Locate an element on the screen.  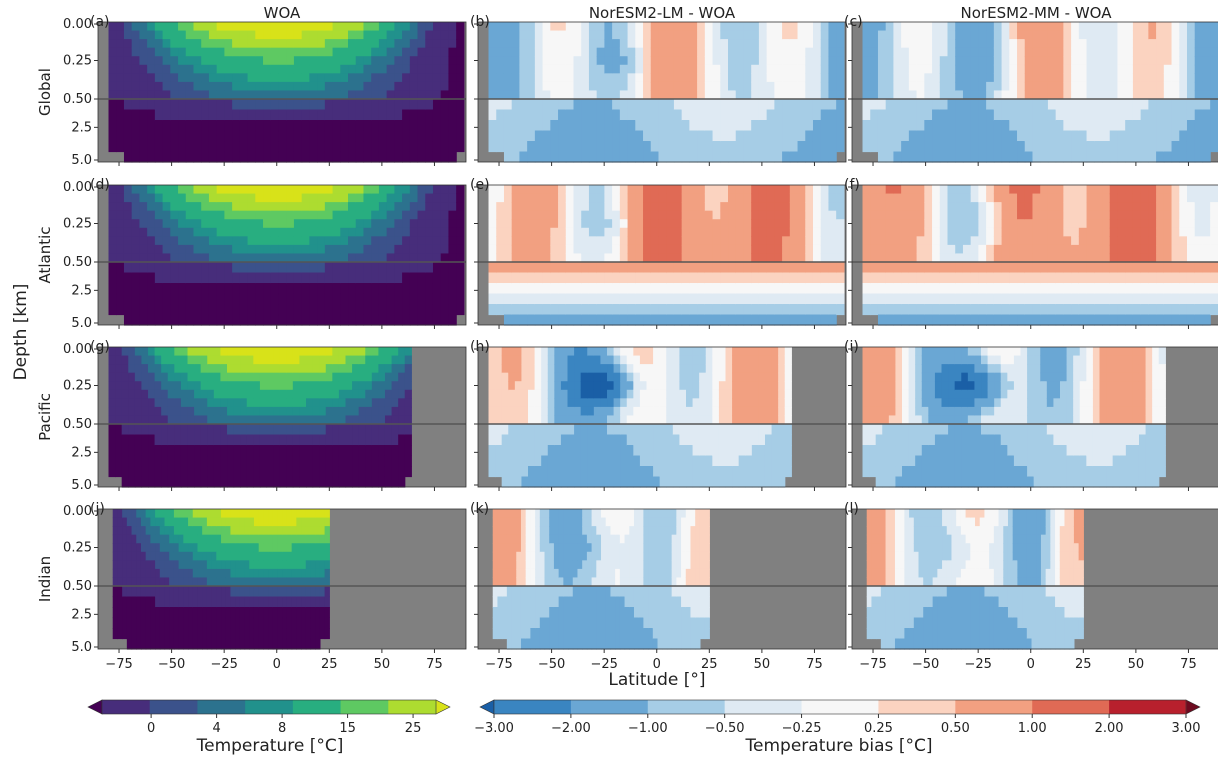
panel-h: (h) is located at coordinates (658, 413).